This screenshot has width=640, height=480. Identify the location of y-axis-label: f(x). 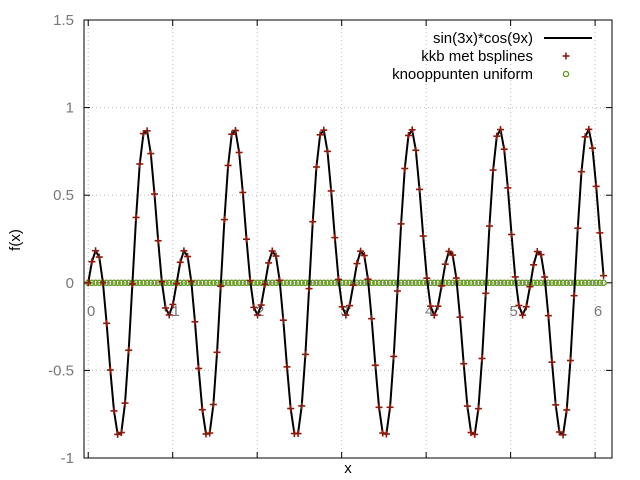
(15, 240).